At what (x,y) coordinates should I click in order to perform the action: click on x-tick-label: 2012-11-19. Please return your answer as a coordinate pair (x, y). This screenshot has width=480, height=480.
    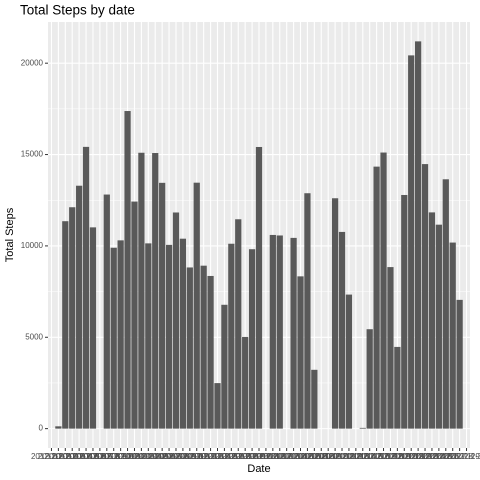
    Looking at the image, I should click on (390, 456).